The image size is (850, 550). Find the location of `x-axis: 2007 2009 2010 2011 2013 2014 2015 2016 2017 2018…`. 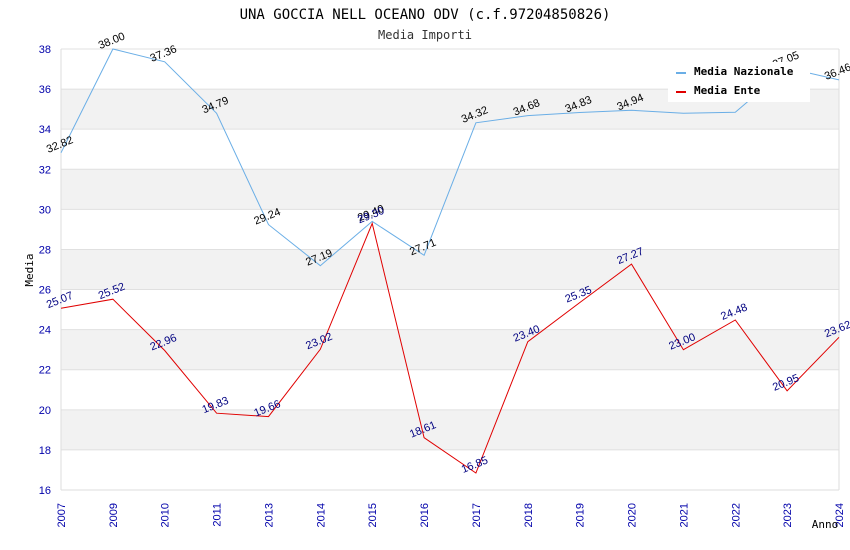

x-axis: 2007 2009 2010 2011 2013 2014 2015 2016 2017 2018… is located at coordinates (451, 515).